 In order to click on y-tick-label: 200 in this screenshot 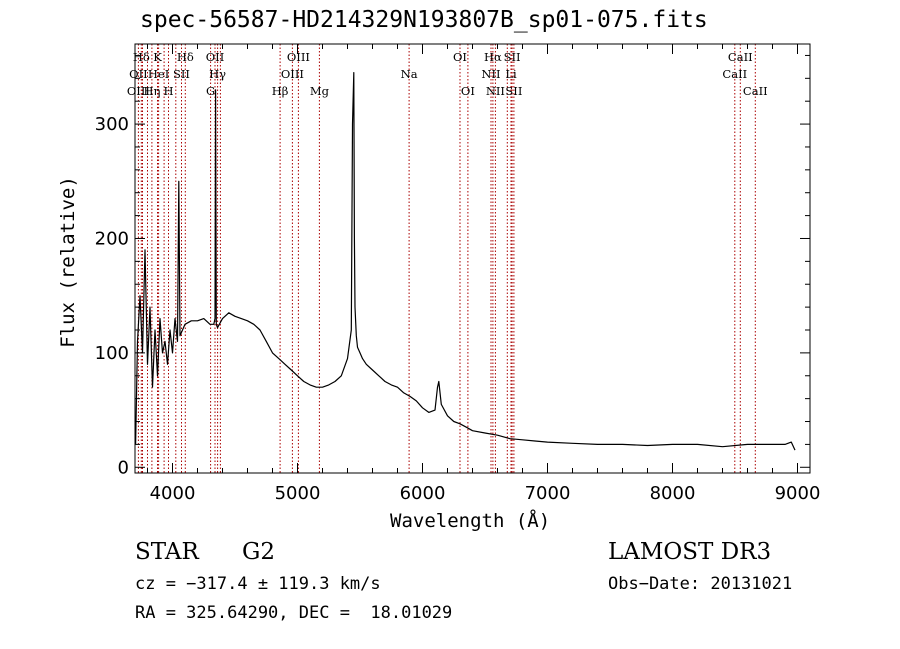, I will do `click(112, 238)`.